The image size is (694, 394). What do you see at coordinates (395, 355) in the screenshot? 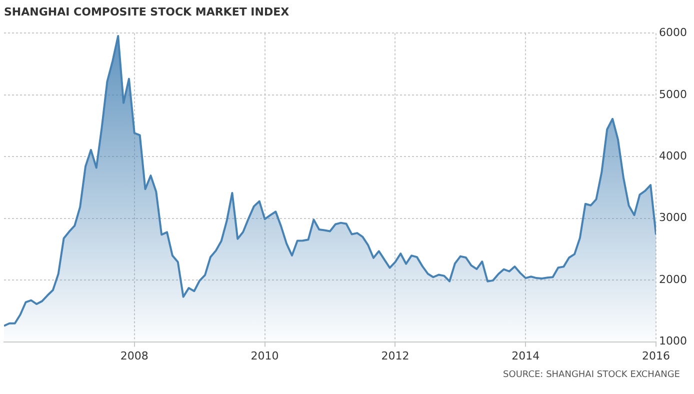
I see `x-tick-label: 2012` at bounding box center [395, 355].